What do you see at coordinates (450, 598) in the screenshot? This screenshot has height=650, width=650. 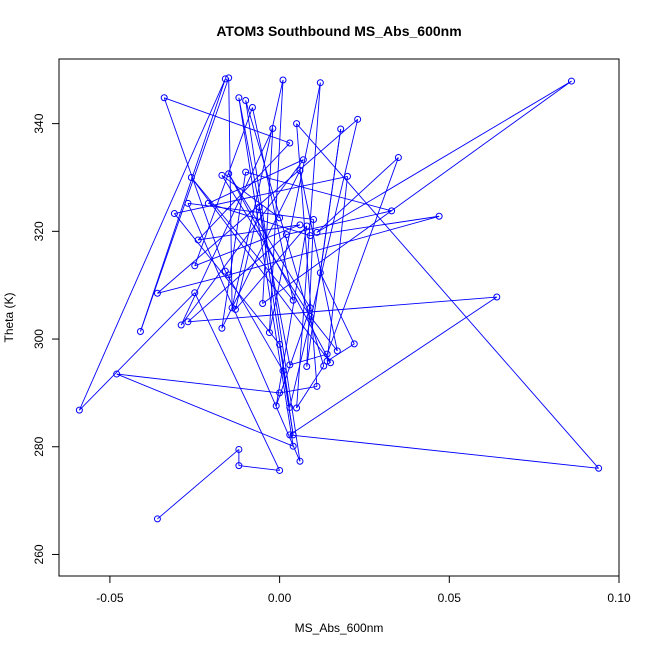 I see `x-tick-label: 0.05` at bounding box center [450, 598].